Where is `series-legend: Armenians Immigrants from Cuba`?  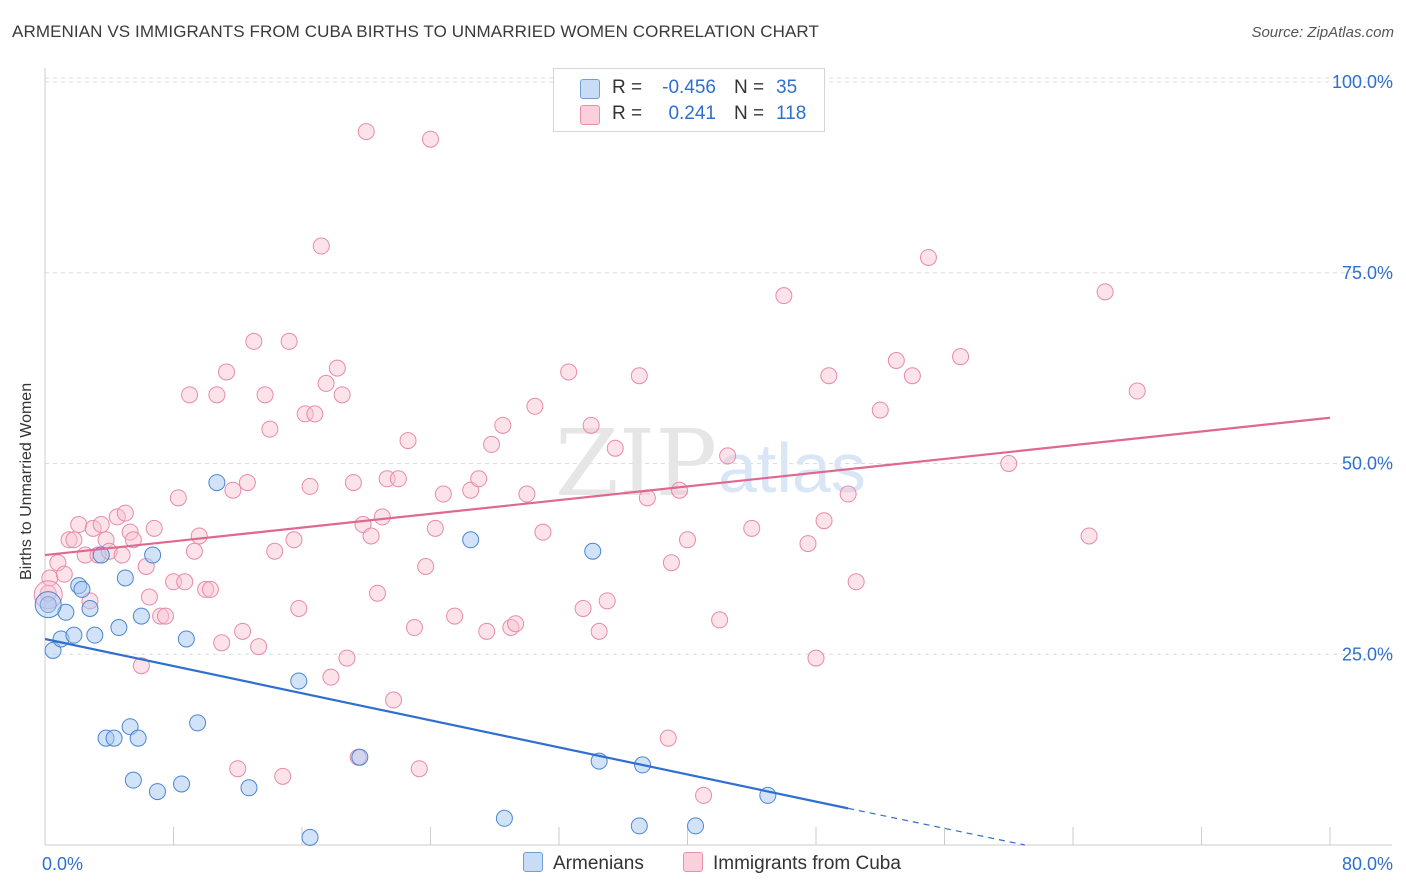
series-legend: Armenians Immigrants from Cuba is located at coordinates (703, 865).